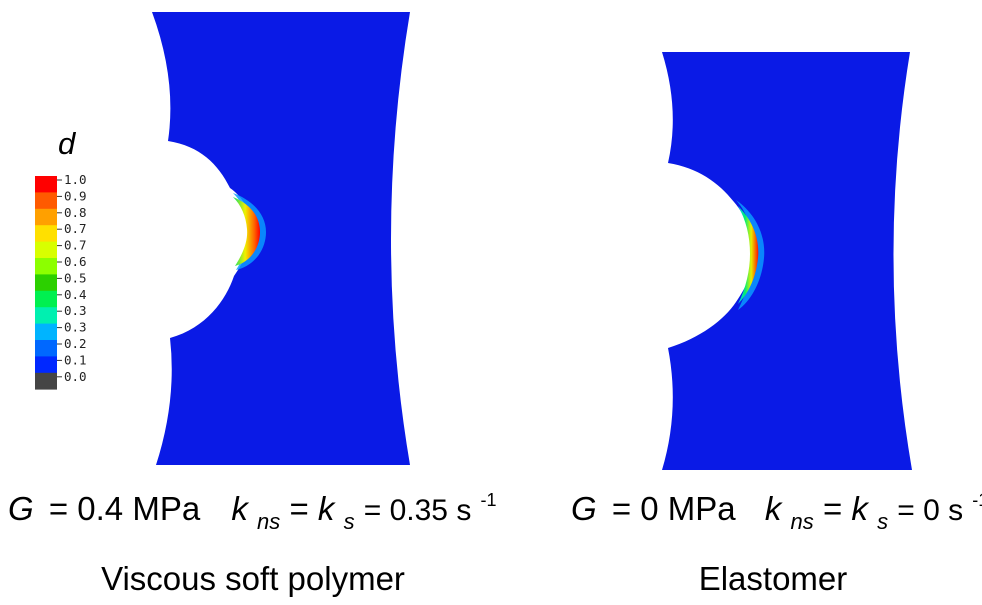 The height and width of the screenshot is (605, 982). I want to click on legend-tick-label: 0.1, so click(75, 359).